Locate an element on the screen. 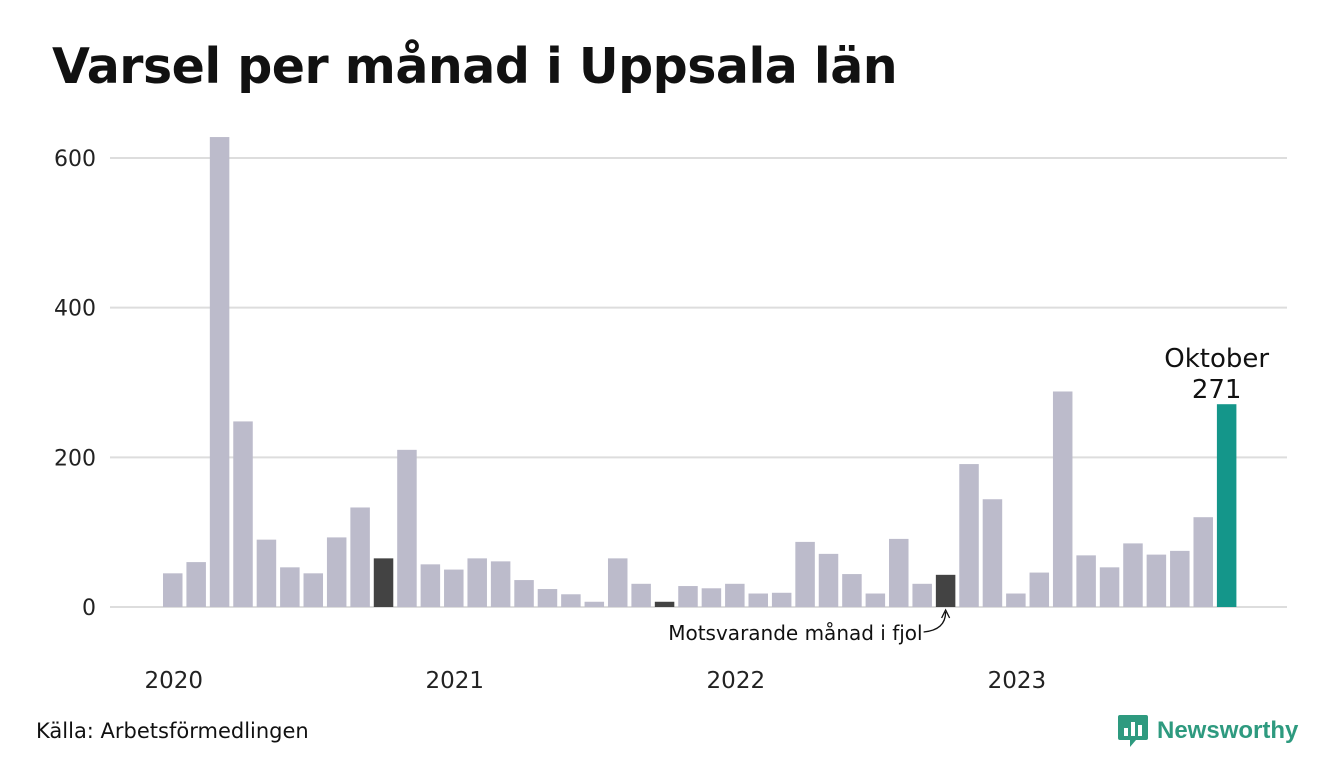  brand-logo: Newsworthy is located at coordinates (1207, 731).